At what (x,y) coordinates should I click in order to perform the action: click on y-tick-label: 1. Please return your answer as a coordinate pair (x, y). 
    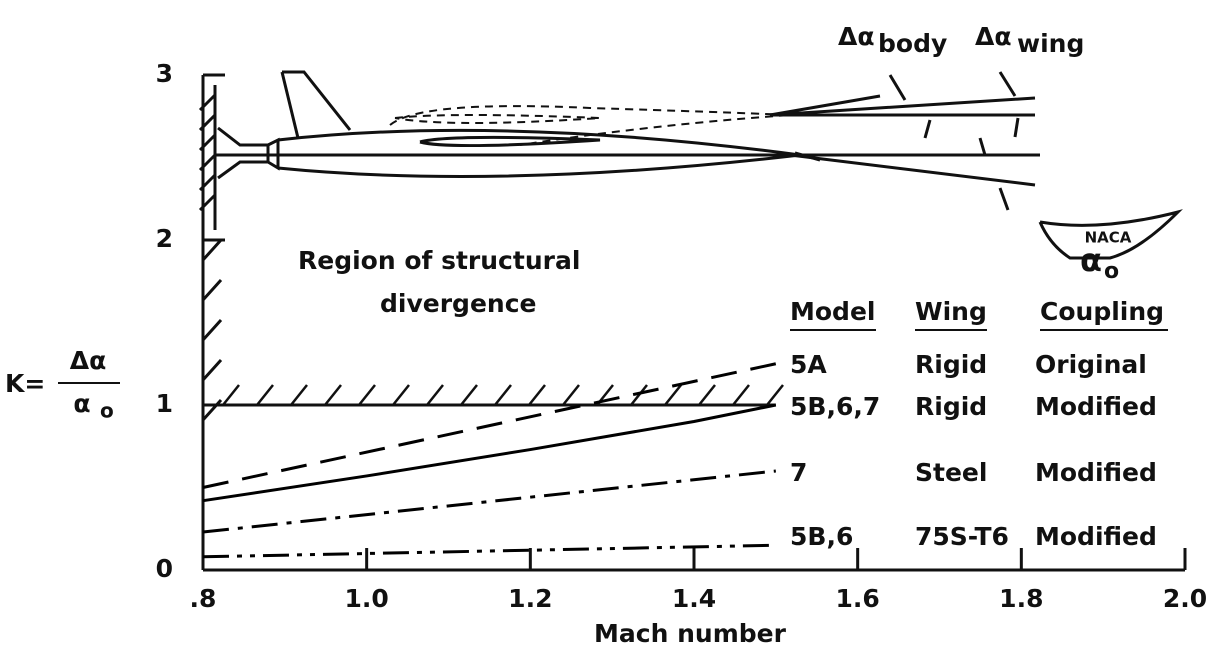
    Looking at the image, I should click on (164, 403).